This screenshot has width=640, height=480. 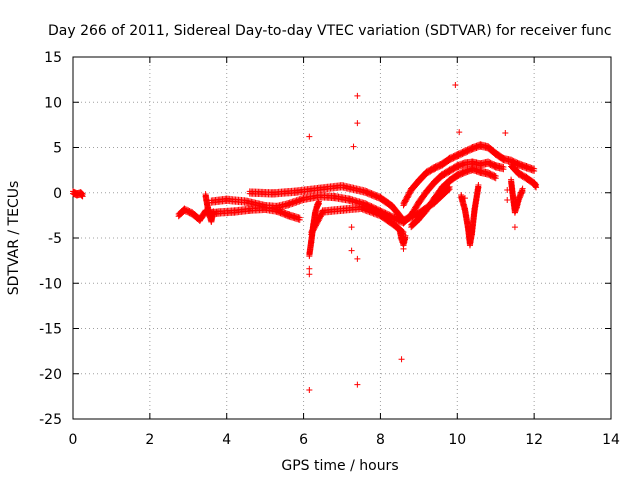 What do you see at coordinates (149, 440) in the screenshot?
I see `x-tick-label: 2` at bounding box center [149, 440].